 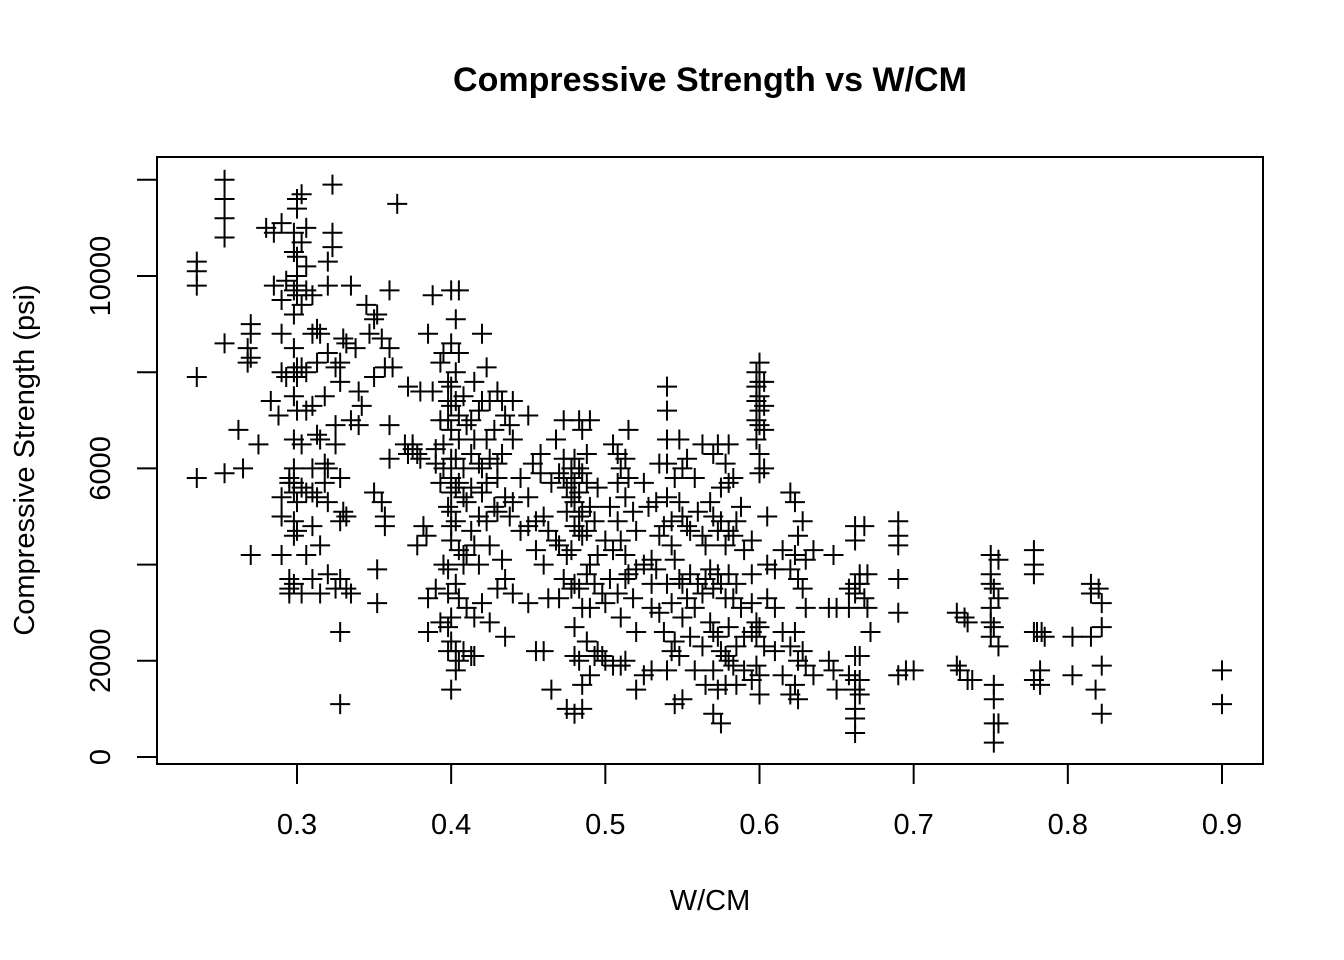 What do you see at coordinates (914, 825) in the screenshot?
I see `x-tick-label: 0.7` at bounding box center [914, 825].